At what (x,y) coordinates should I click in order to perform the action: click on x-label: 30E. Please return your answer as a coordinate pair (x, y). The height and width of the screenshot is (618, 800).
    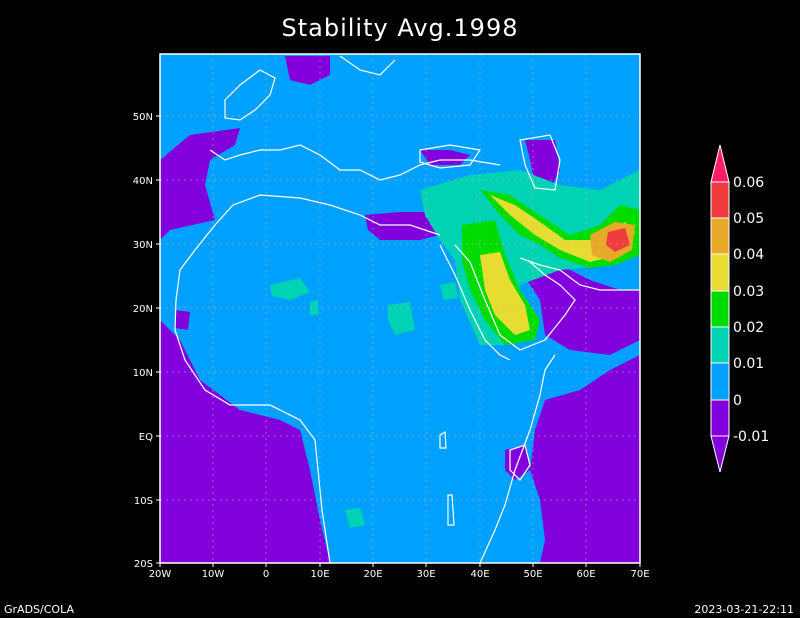
    Looking at the image, I should click on (425, 574).